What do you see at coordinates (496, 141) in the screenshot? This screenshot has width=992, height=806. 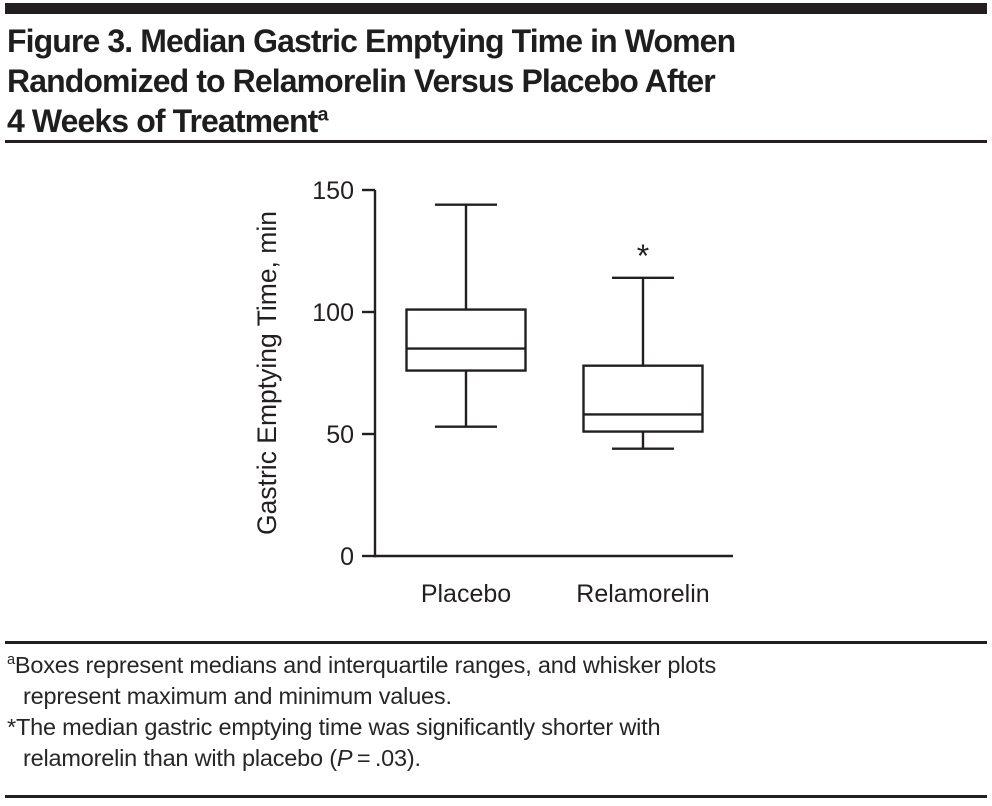 I see `rule-under-title` at bounding box center [496, 141].